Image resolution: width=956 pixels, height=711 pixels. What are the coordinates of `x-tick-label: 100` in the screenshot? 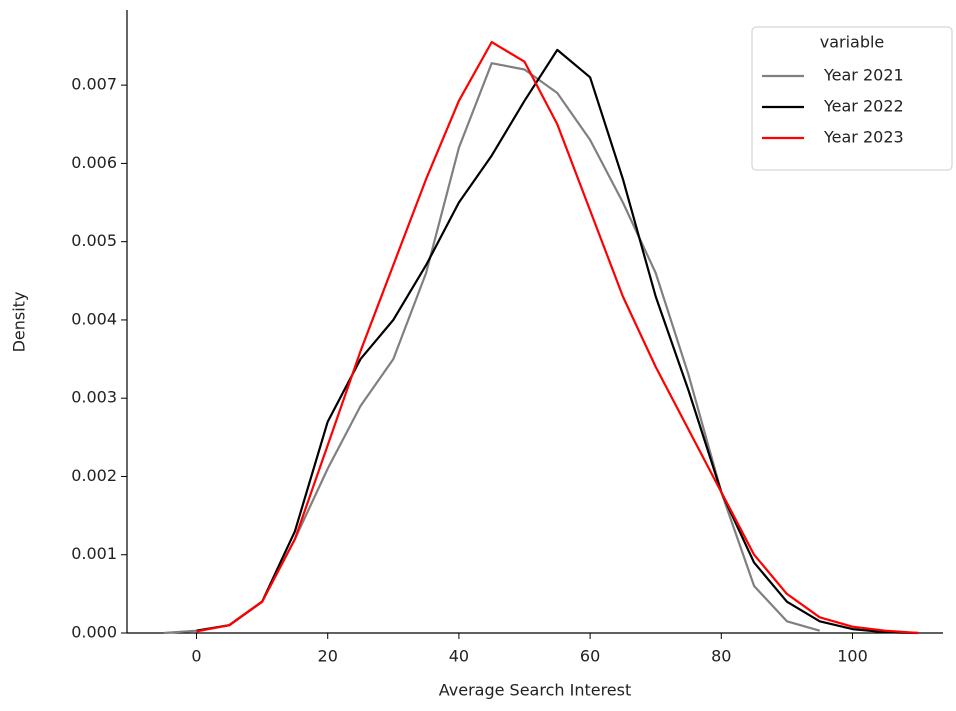 It's located at (852, 656).